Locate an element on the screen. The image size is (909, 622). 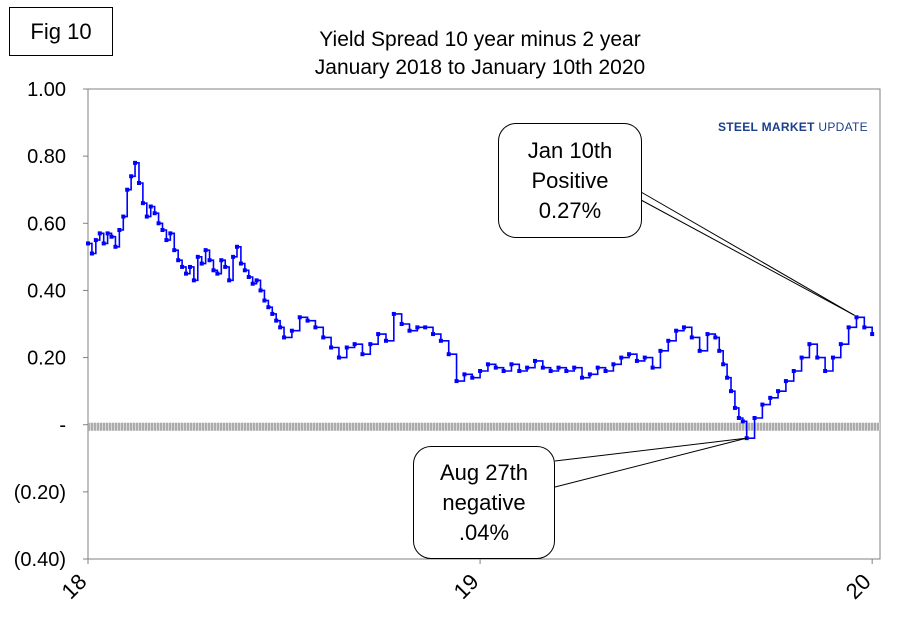
callout-jan-value: 0.27% is located at coordinates (570, 210).